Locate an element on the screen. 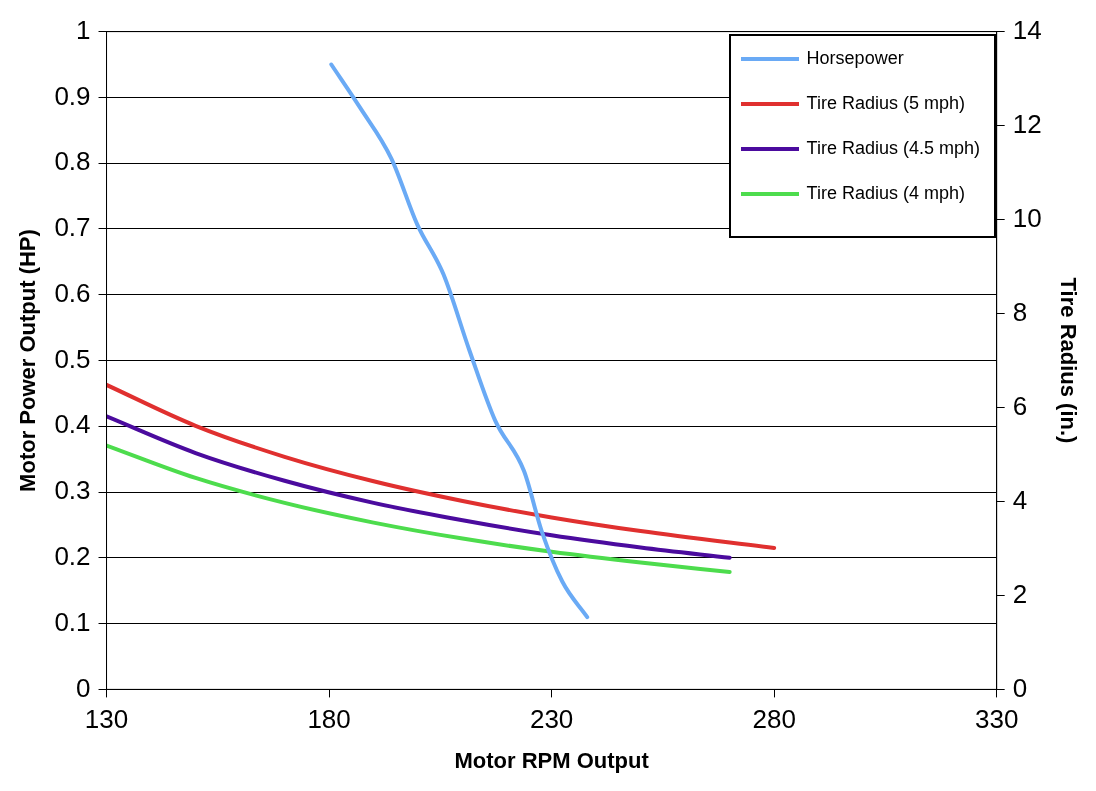  y-tick-label: 0.8 is located at coordinates (72, 161).